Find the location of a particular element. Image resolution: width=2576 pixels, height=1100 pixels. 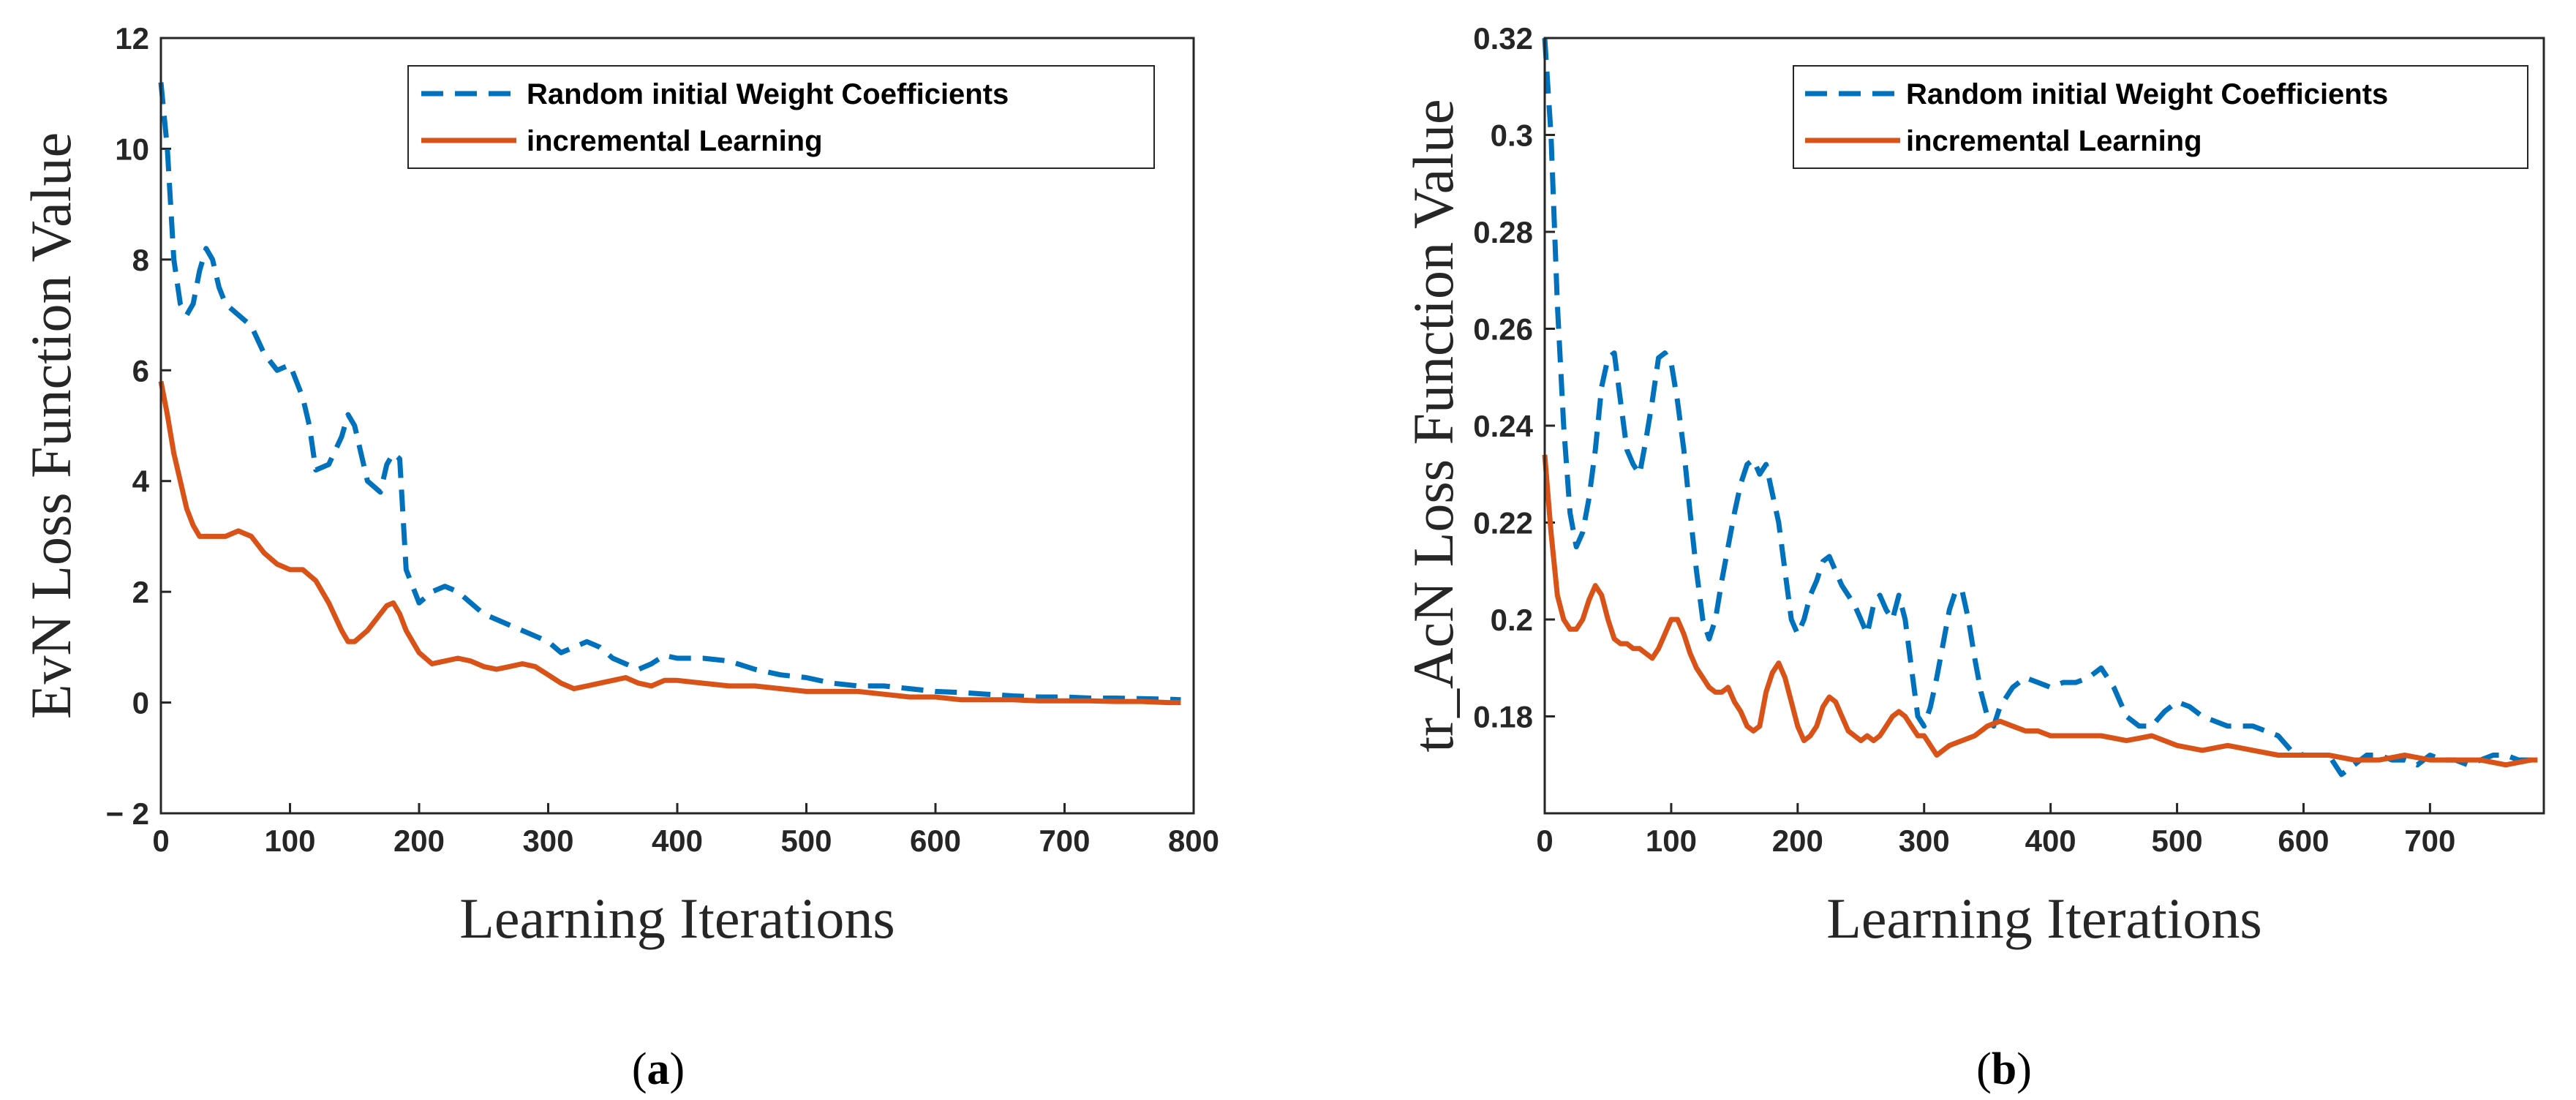

caption-b-close: ) is located at coordinates (2024, 1069).